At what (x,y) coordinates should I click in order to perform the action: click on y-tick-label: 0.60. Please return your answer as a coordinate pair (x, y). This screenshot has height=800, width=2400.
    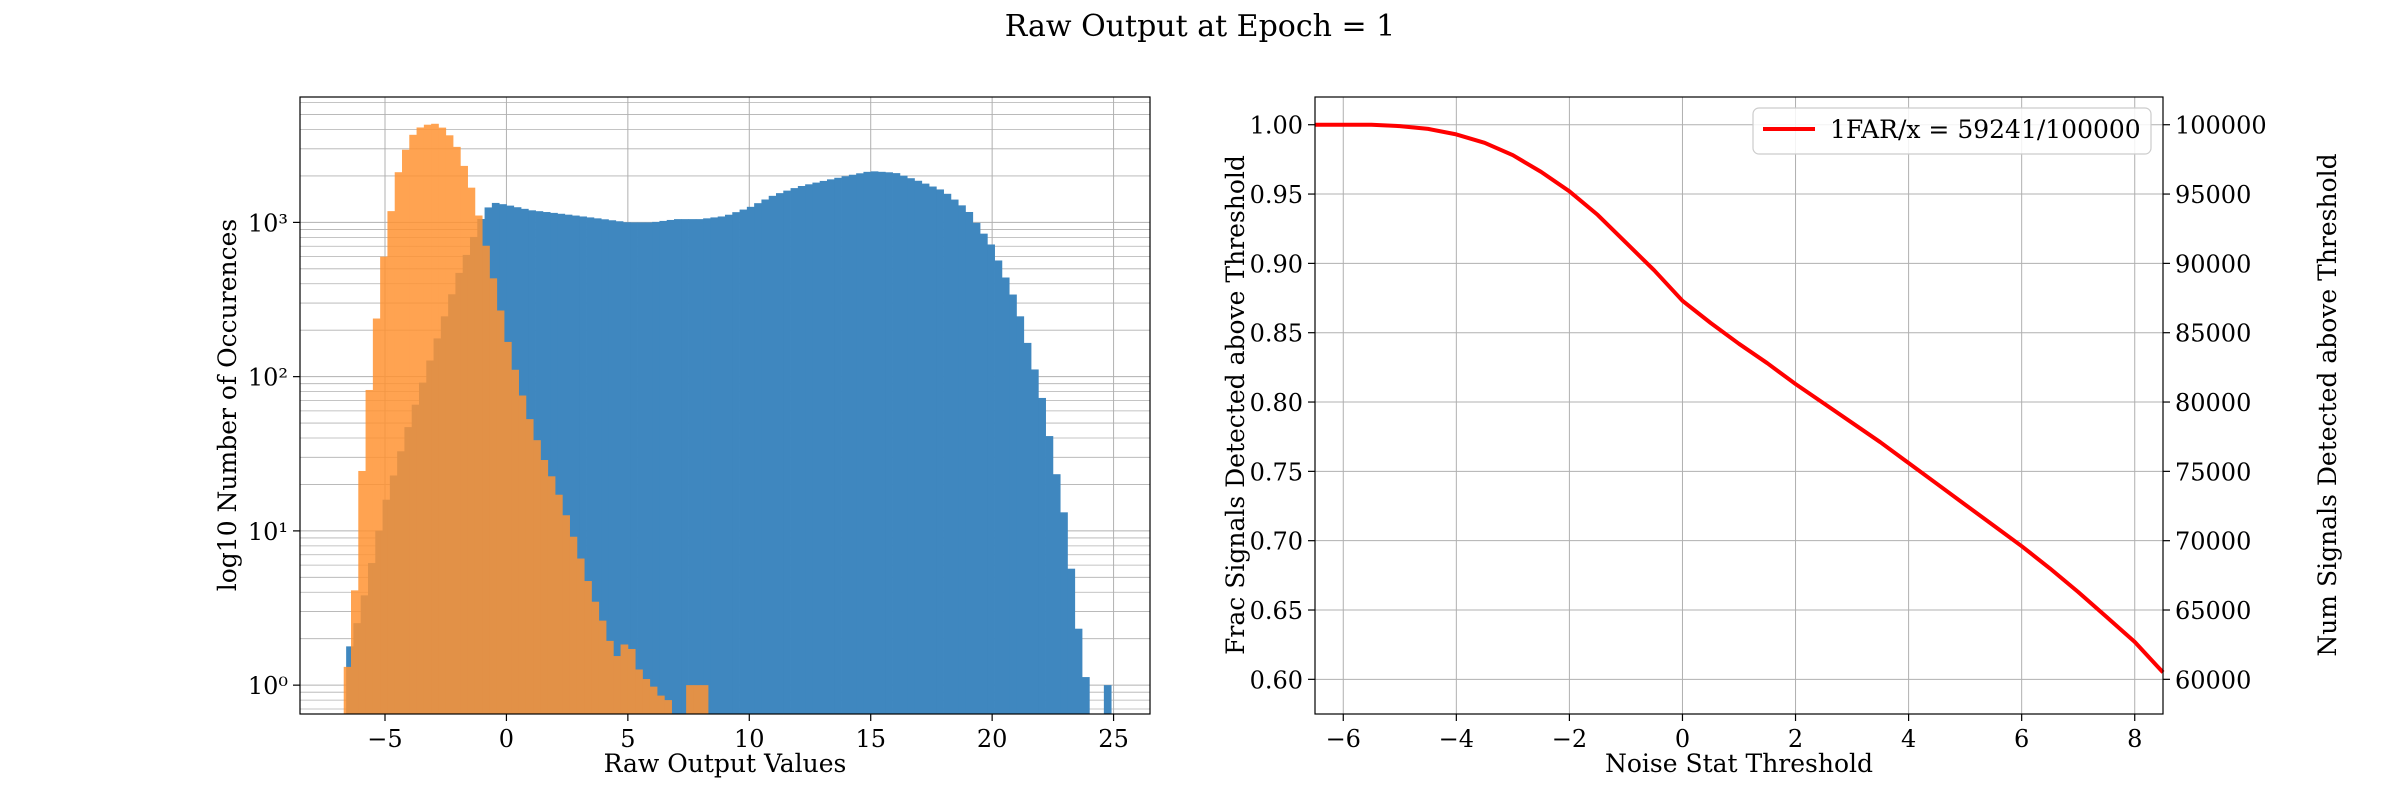
    Looking at the image, I should click on (1276, 680).